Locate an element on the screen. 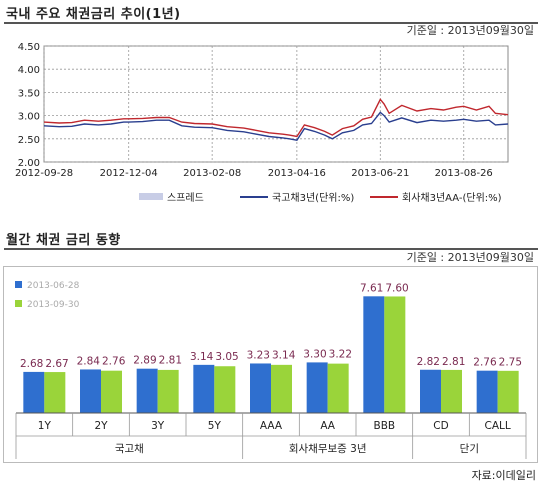  bar-chart-ref-date: 기준일 : 2013년09월30일 is located at coordinates (470, 257).